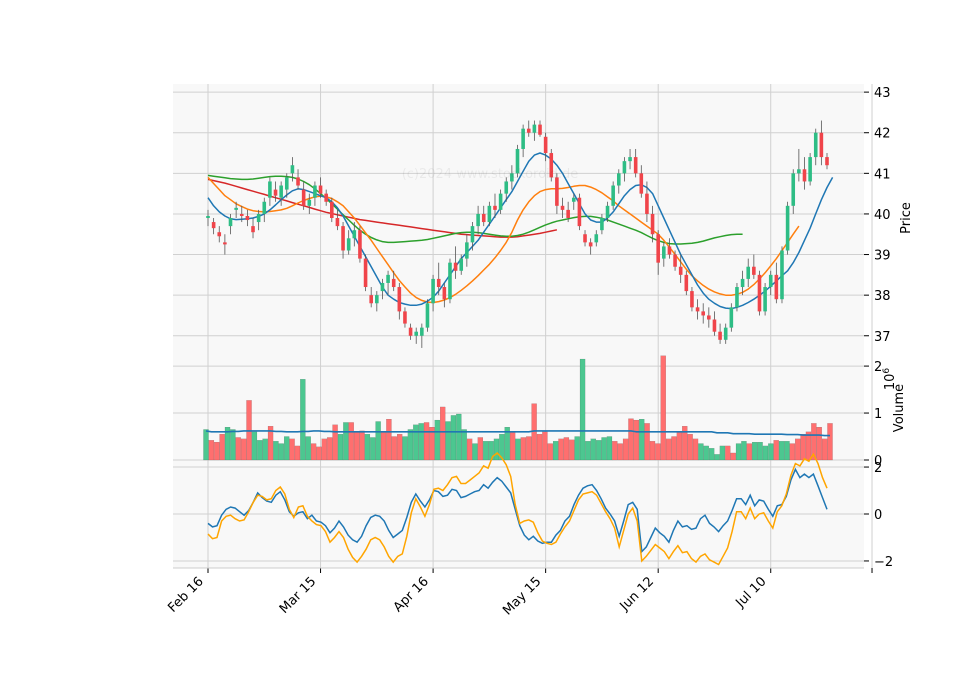 This screenshot has height=694, width=960. Describe the element at coordinates (522, 596) in the screenshot. I see `x-tick-label: May 15` at that location.